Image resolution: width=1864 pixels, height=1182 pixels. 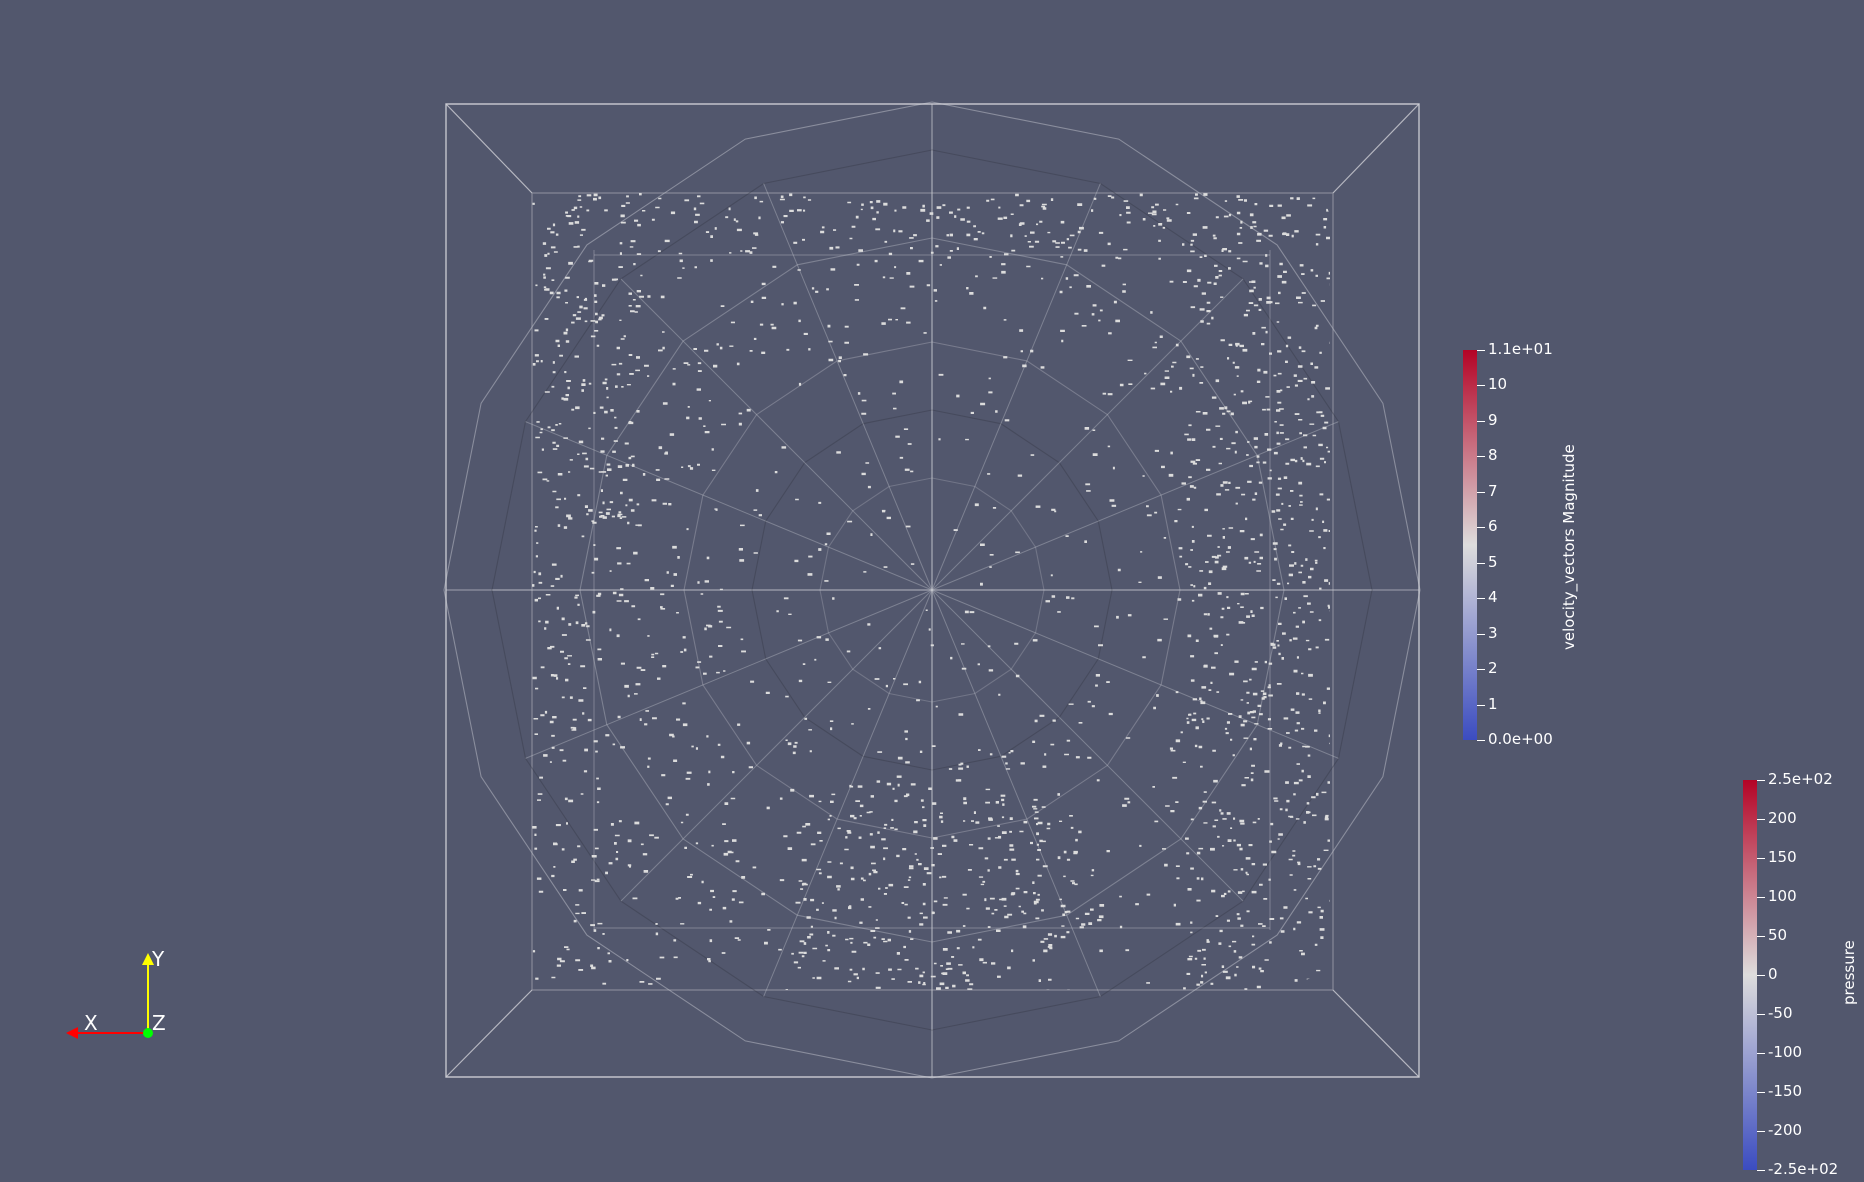 What do you see at coordinates (110, 996) in the screenshot?
I see `orientation-axes-graphic` at bounding box center [110, 996].